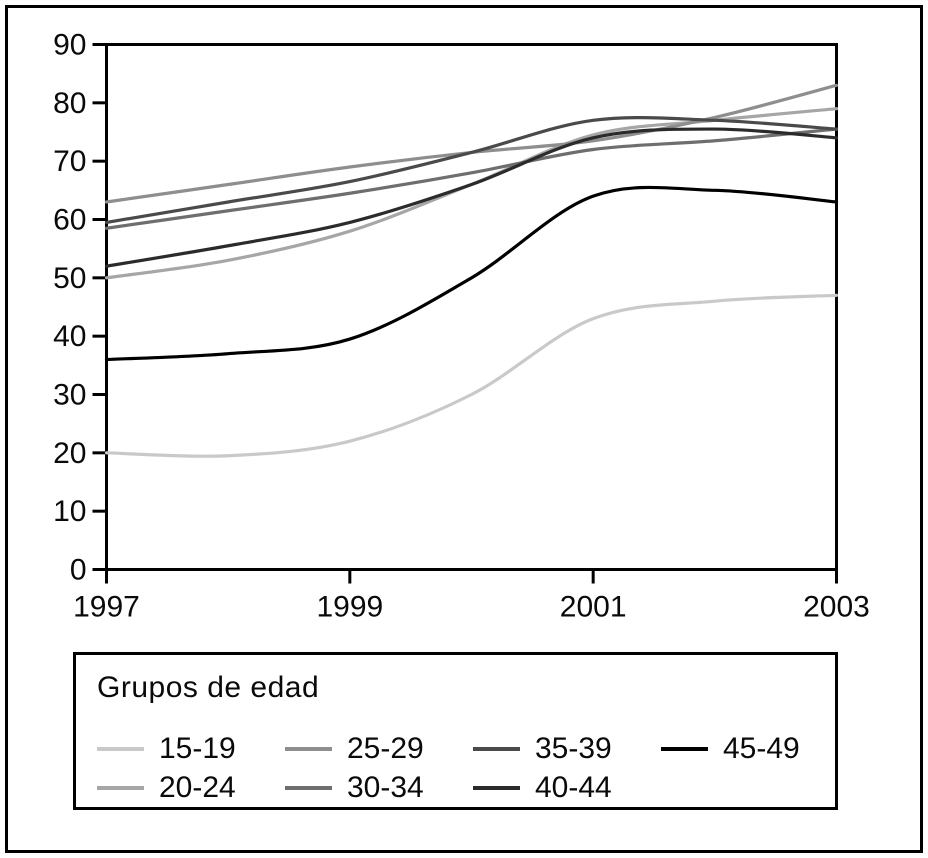 The image size is (928, 858). Describe the element at coordinates (69, 45) in the screenshot. I see `y-tick-label: 90` at that location.